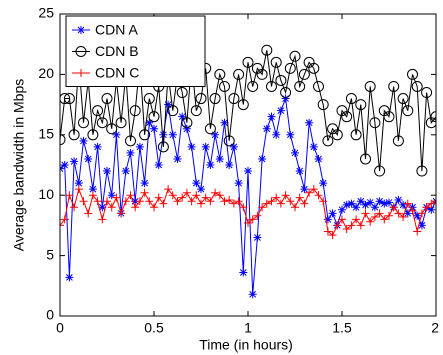  Describe the element at coordinates (46, 194) in the screenshot. I see `y-tick-label: 10` at that location.